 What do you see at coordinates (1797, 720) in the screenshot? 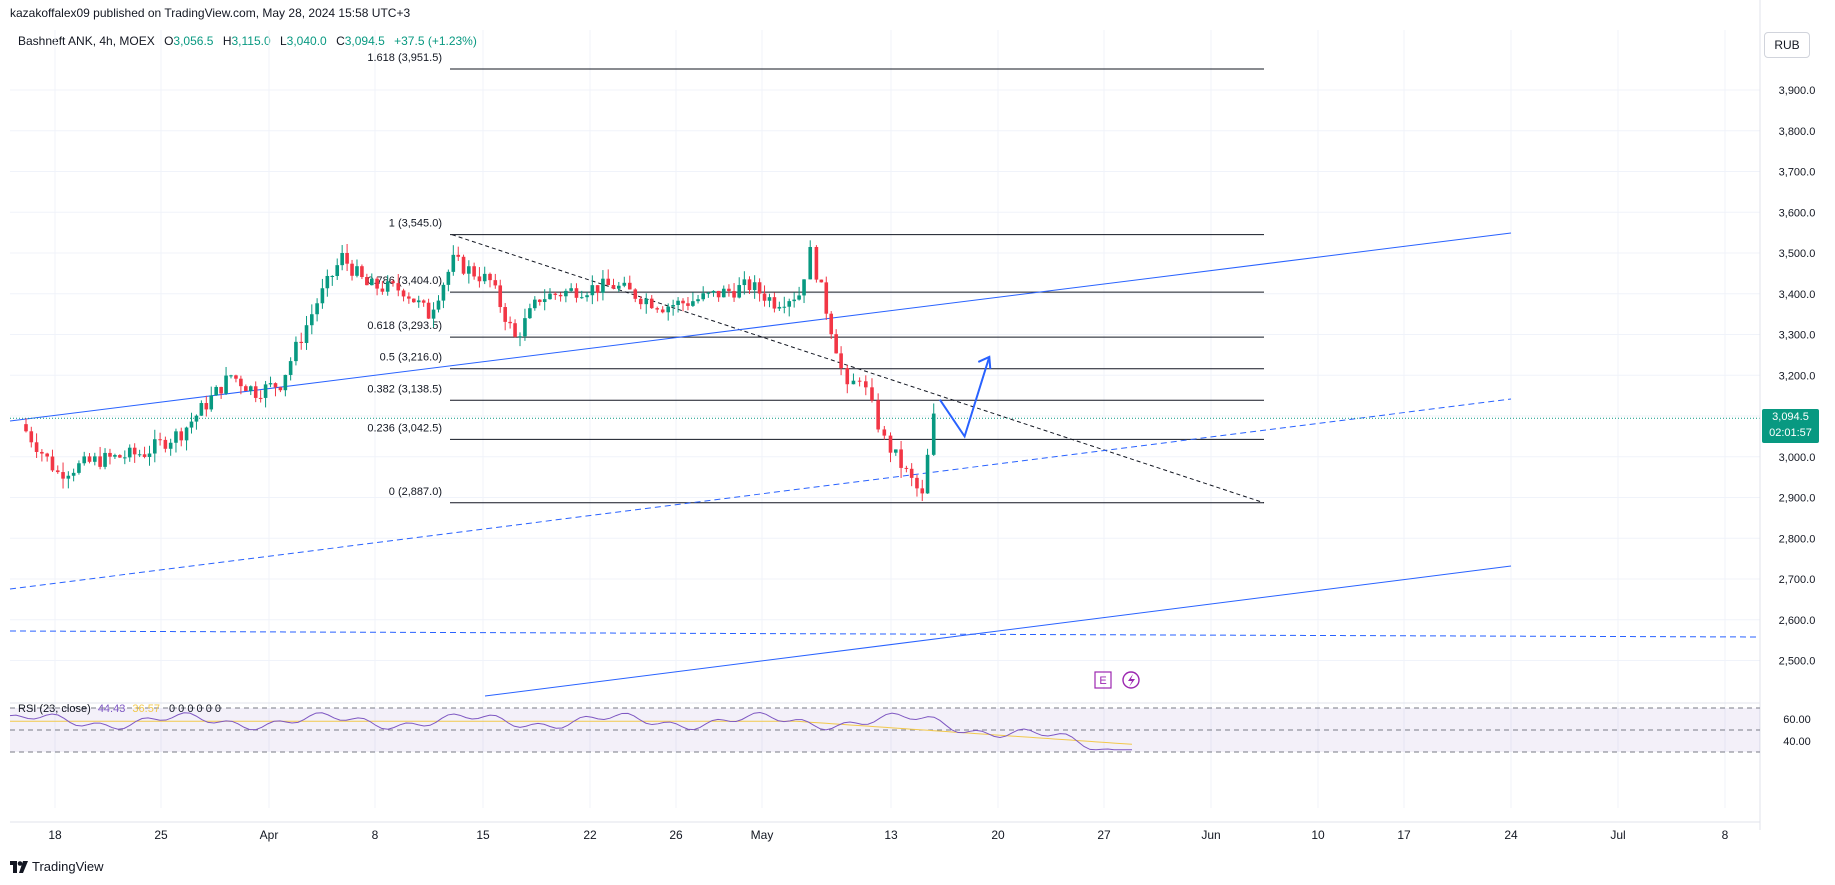
I see `rsi-tick-label: 60.00` at bounding box center [1797, 720].